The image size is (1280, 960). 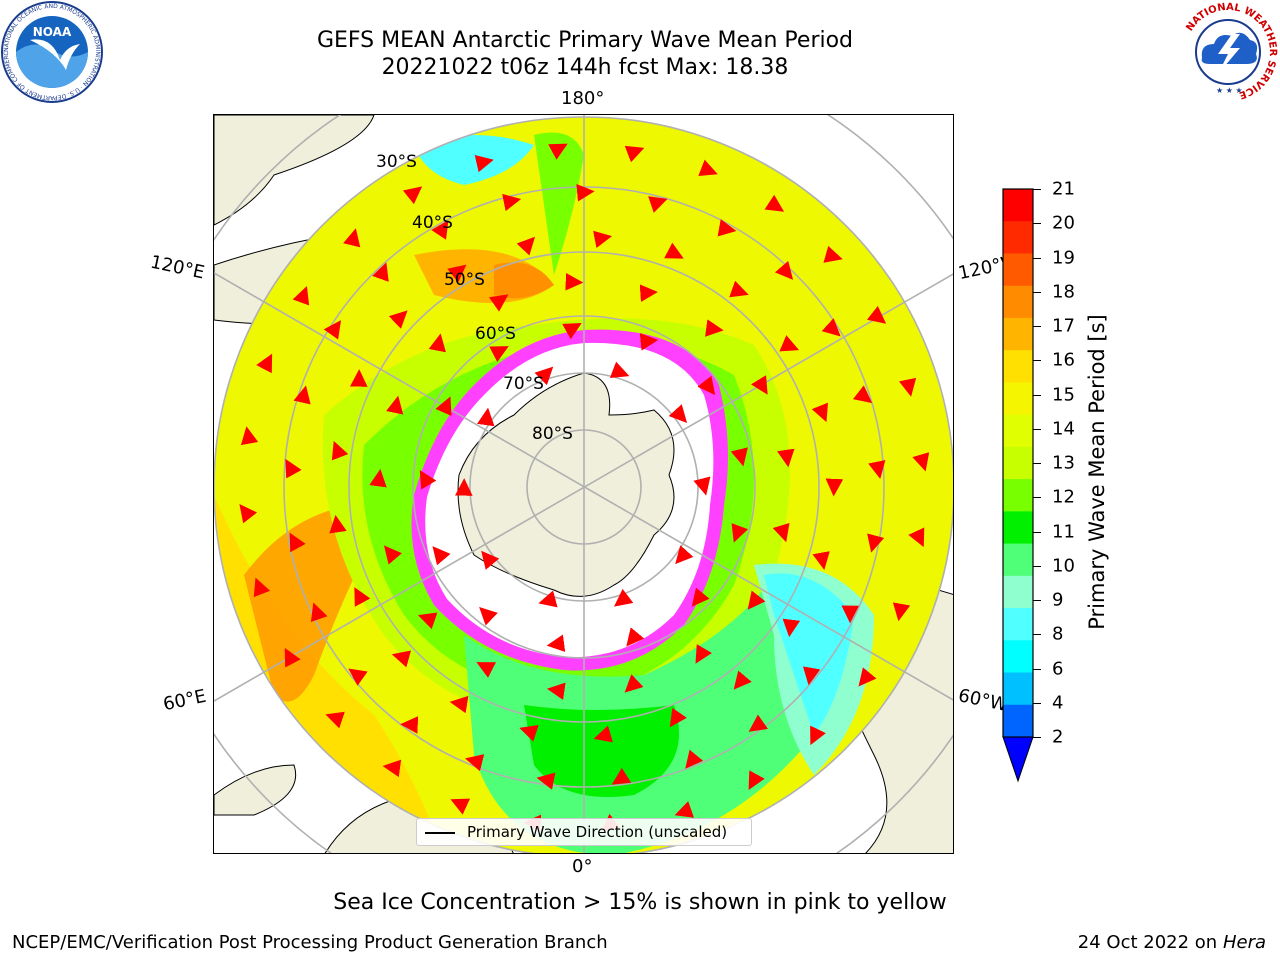 I want to click on colorbar-tick-label: 19, so click(x=1063, y=257).